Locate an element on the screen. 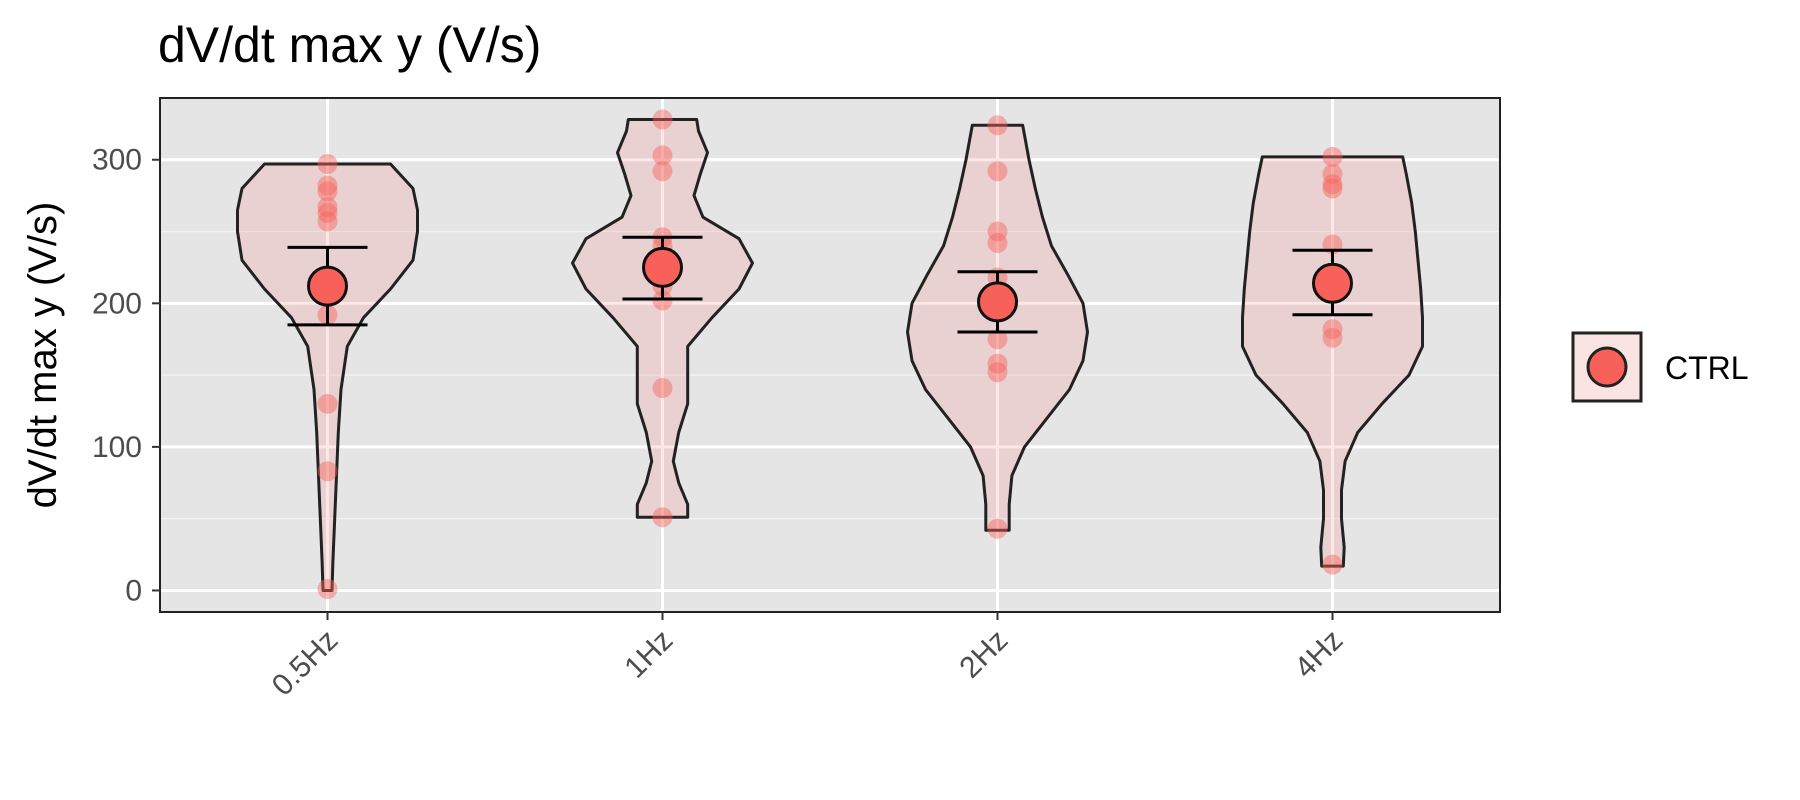 The width and height of the screenshot is (1800, 800). y-tick-label: 0 is located at coordinates (133, 590).